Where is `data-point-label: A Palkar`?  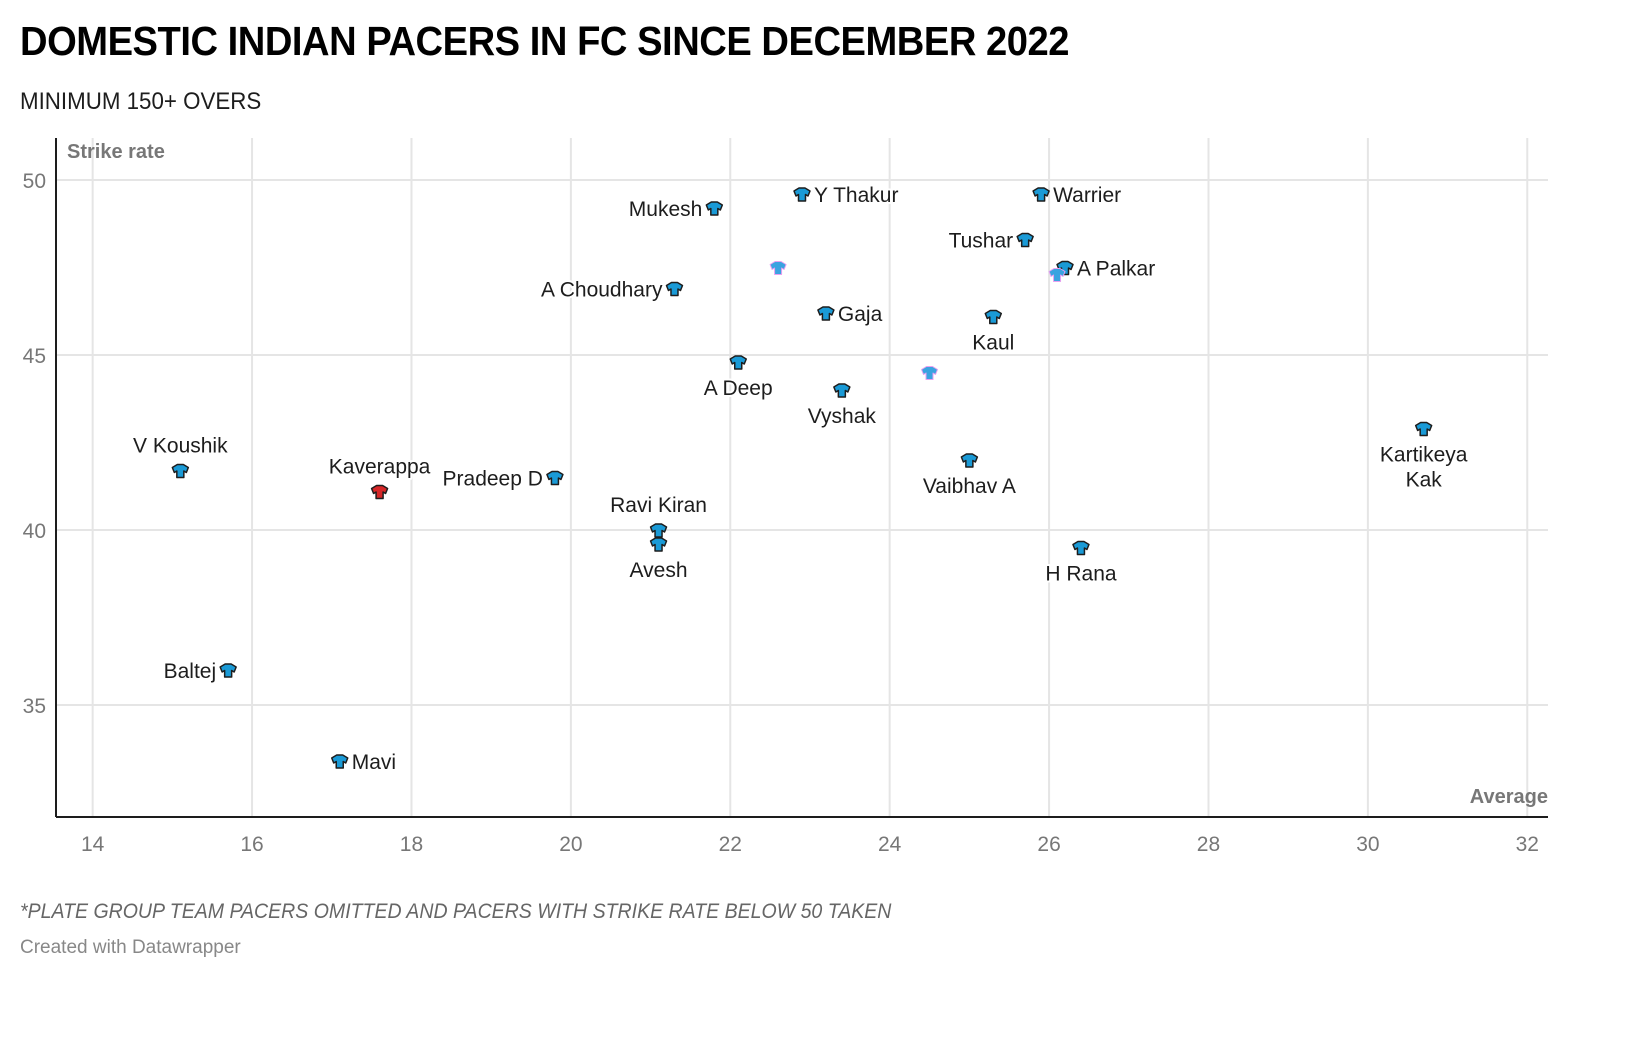
data-point-label: A Palkar is located at coordinates (1116, 269).